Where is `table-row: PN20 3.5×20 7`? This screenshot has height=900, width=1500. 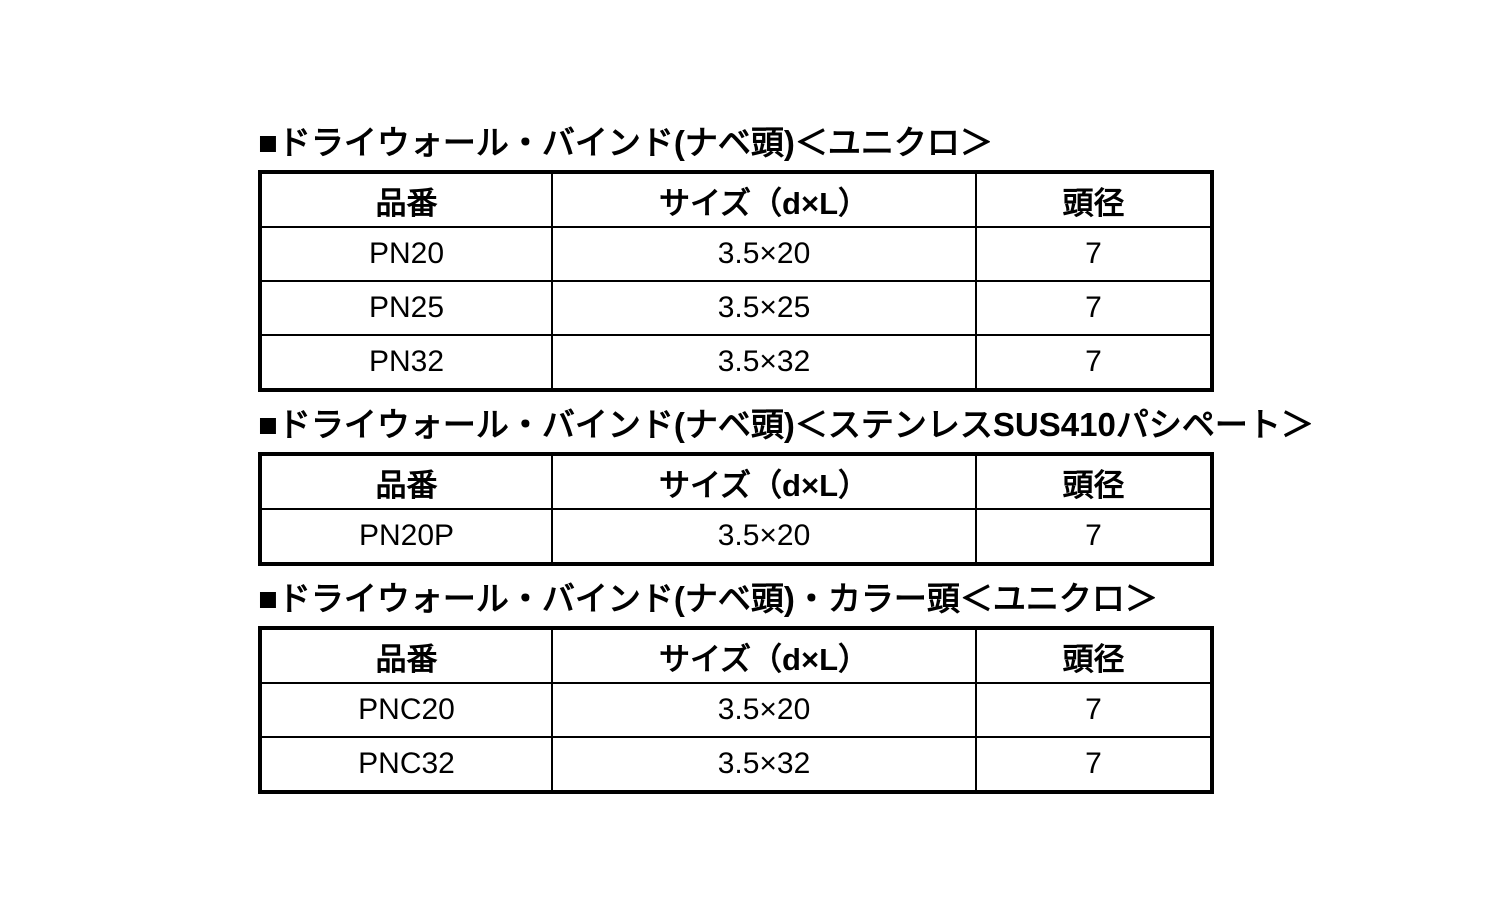 table-row: PN20 3.5×20 7 is located at coordinates (736, 254).